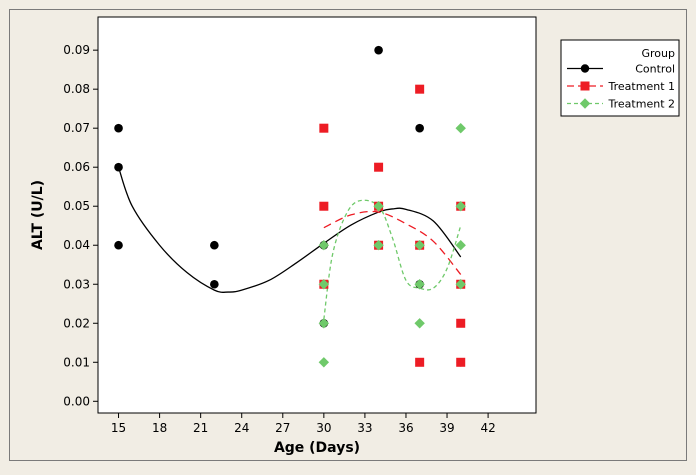  What do you see at coordinates (76, 401) in the screenshot?
I see `y-tick-label: 0.00` at bounding box center [76, 401].